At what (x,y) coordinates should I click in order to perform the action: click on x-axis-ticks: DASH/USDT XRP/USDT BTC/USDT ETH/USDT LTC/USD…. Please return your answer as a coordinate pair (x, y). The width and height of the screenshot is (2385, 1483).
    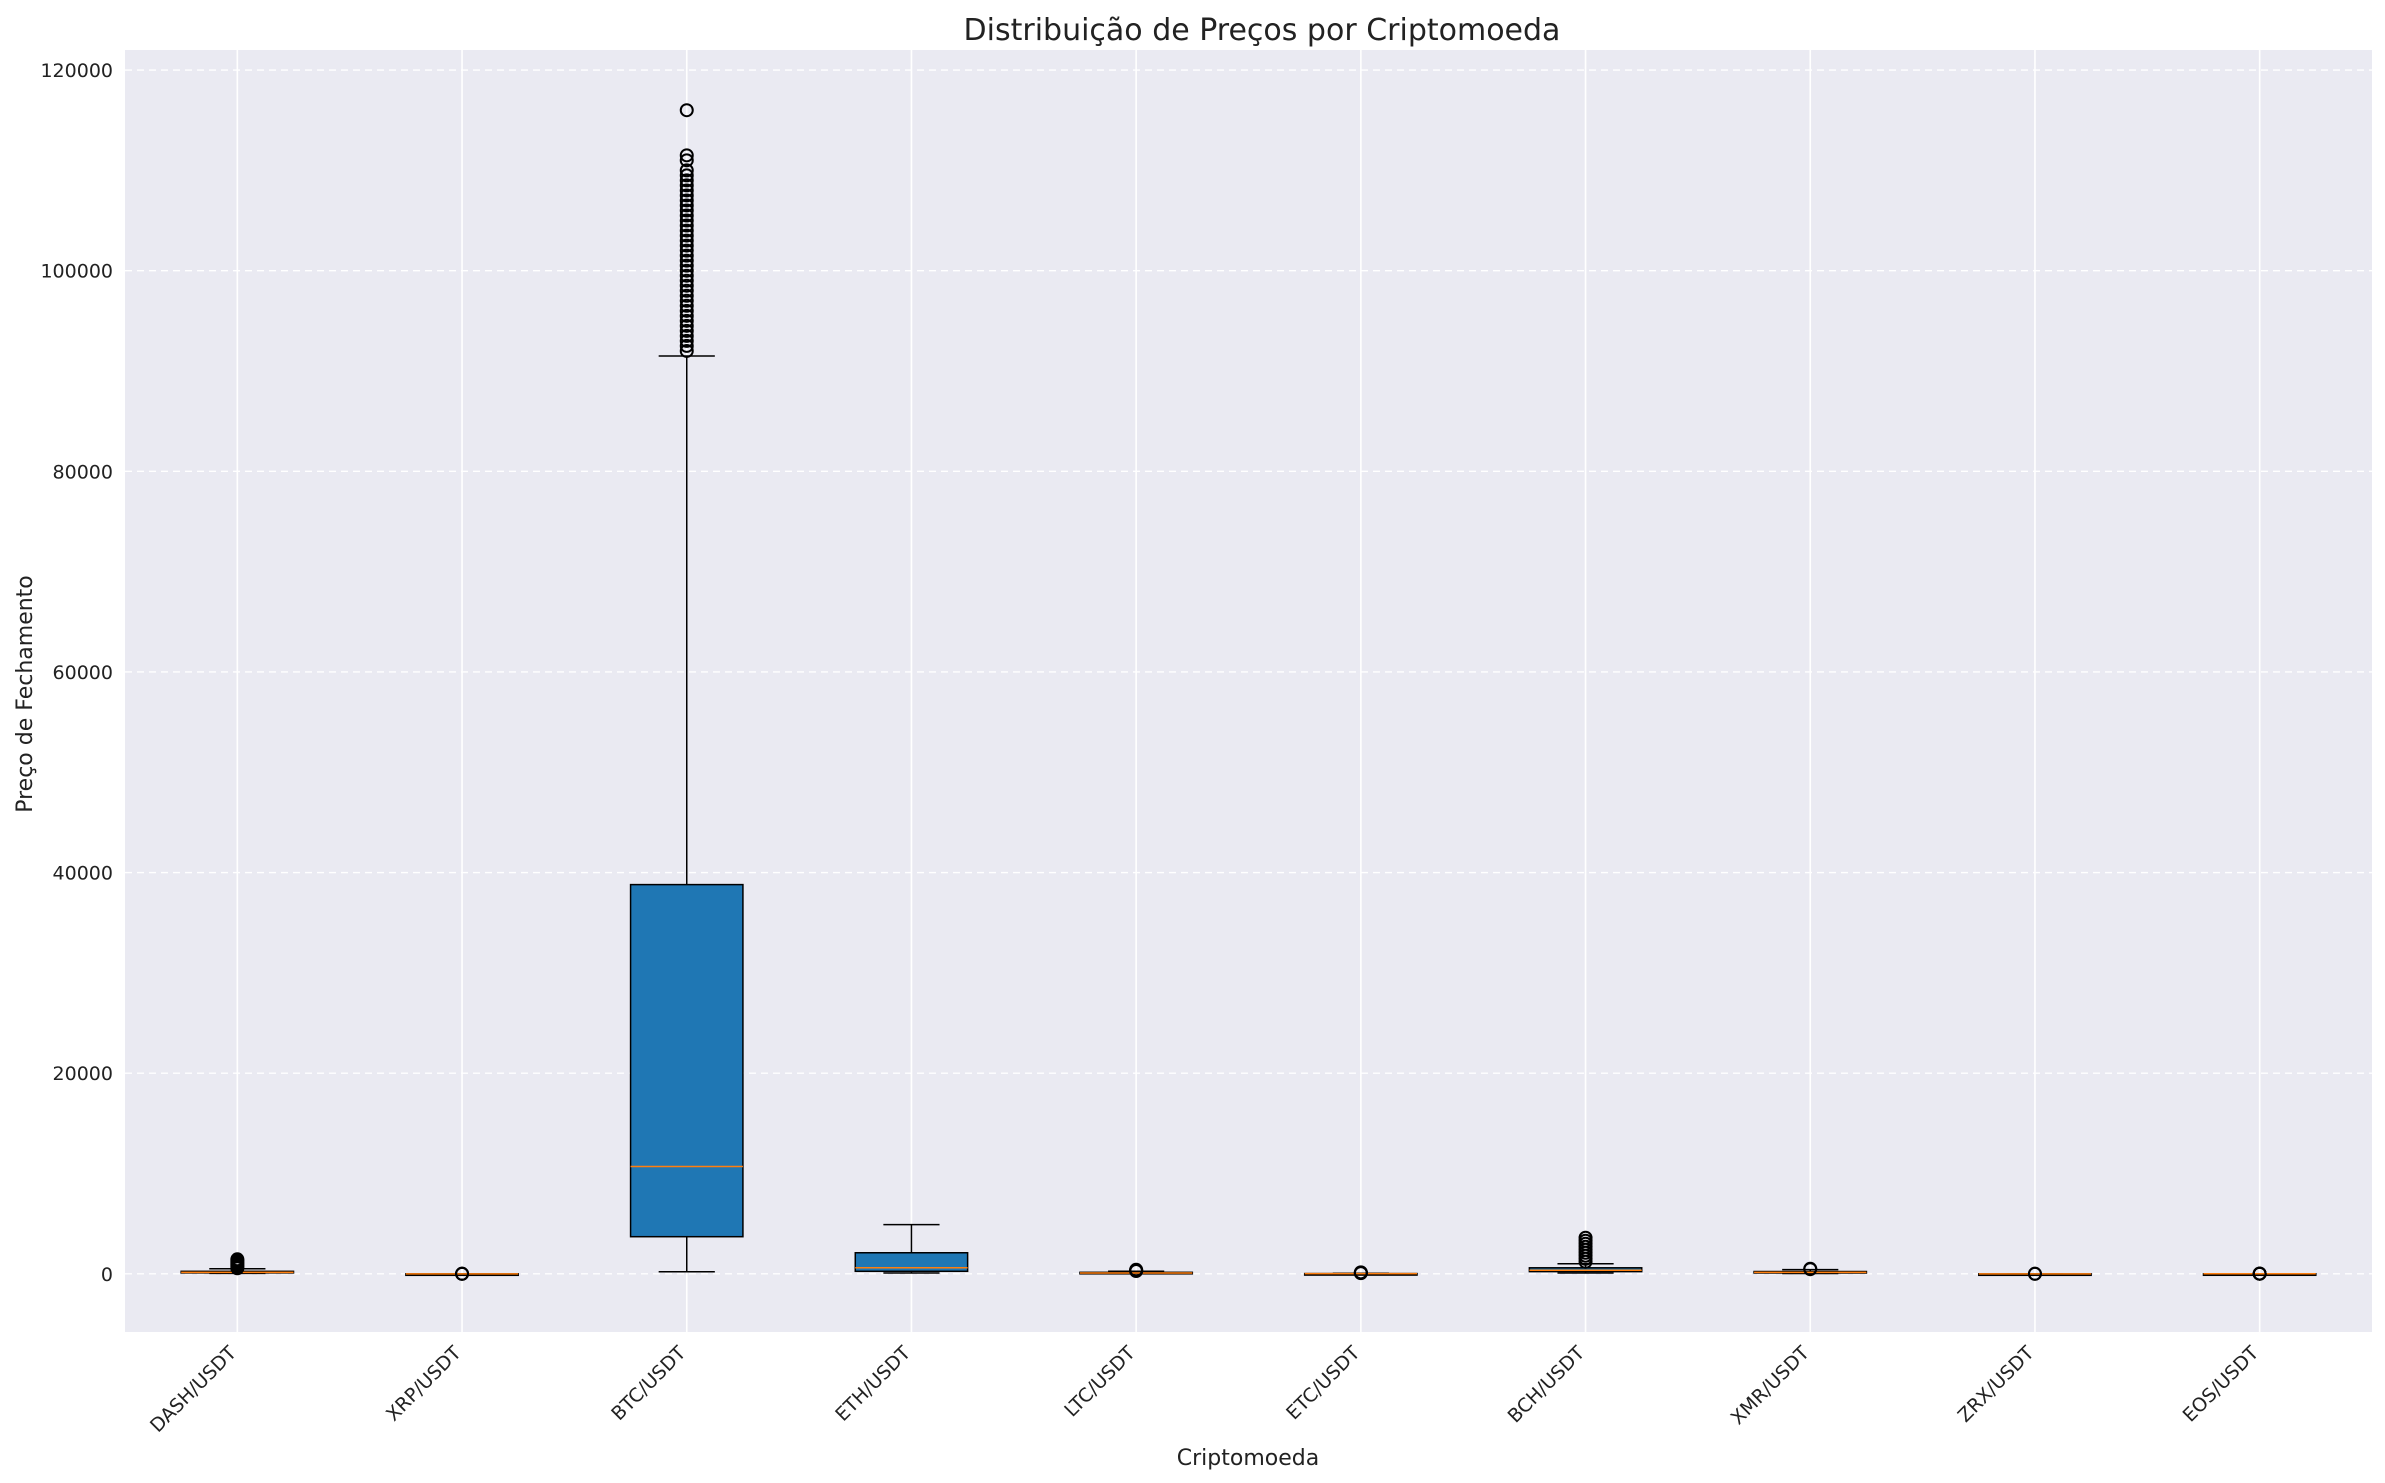
    Looking at the image, I should click on (1204, 1389).